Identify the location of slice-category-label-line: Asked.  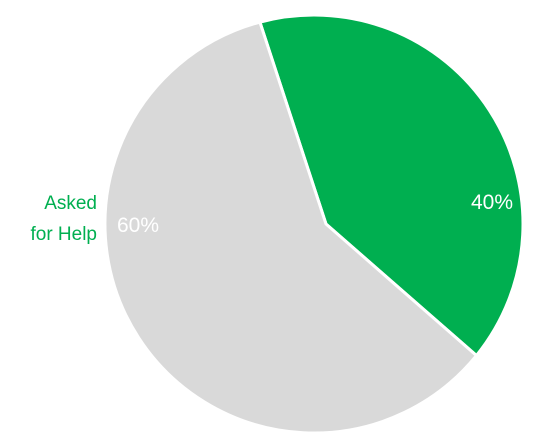
(70, 203).